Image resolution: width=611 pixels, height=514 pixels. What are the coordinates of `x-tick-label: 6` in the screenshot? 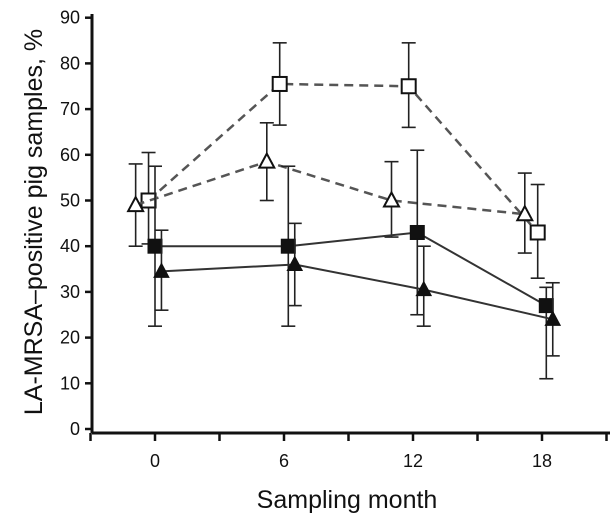 It's located at (284, 461).